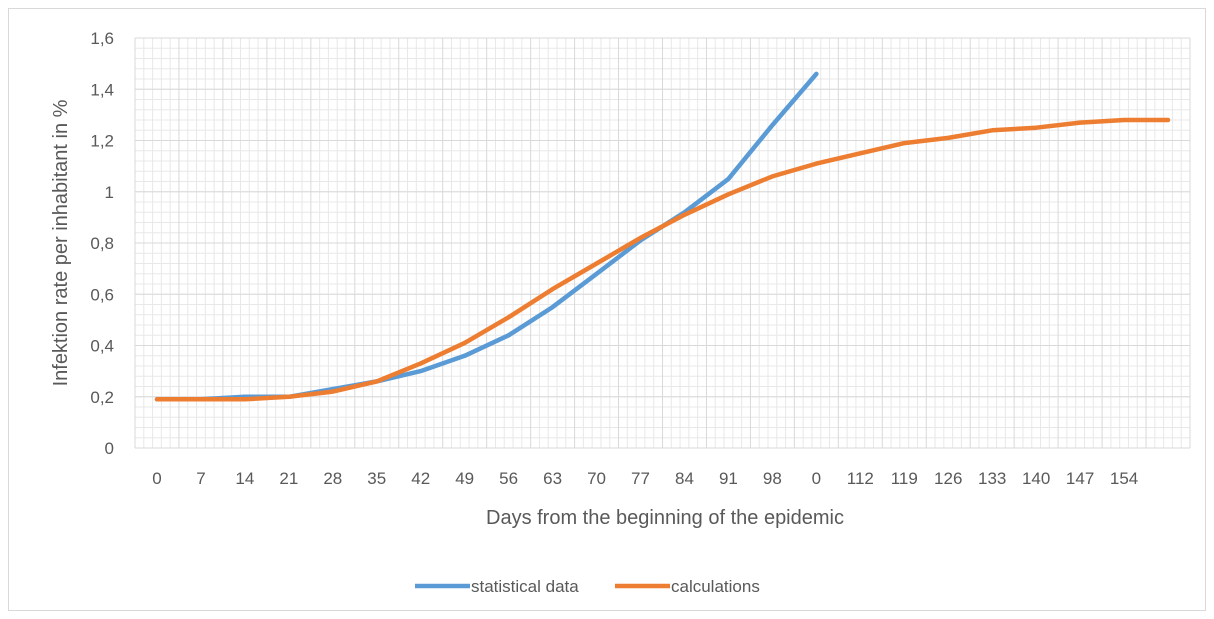  What do you see at coordinates (772, 478) in the screenshot?
I see `x-tick-label: 98` at bounding box center [772, 478].